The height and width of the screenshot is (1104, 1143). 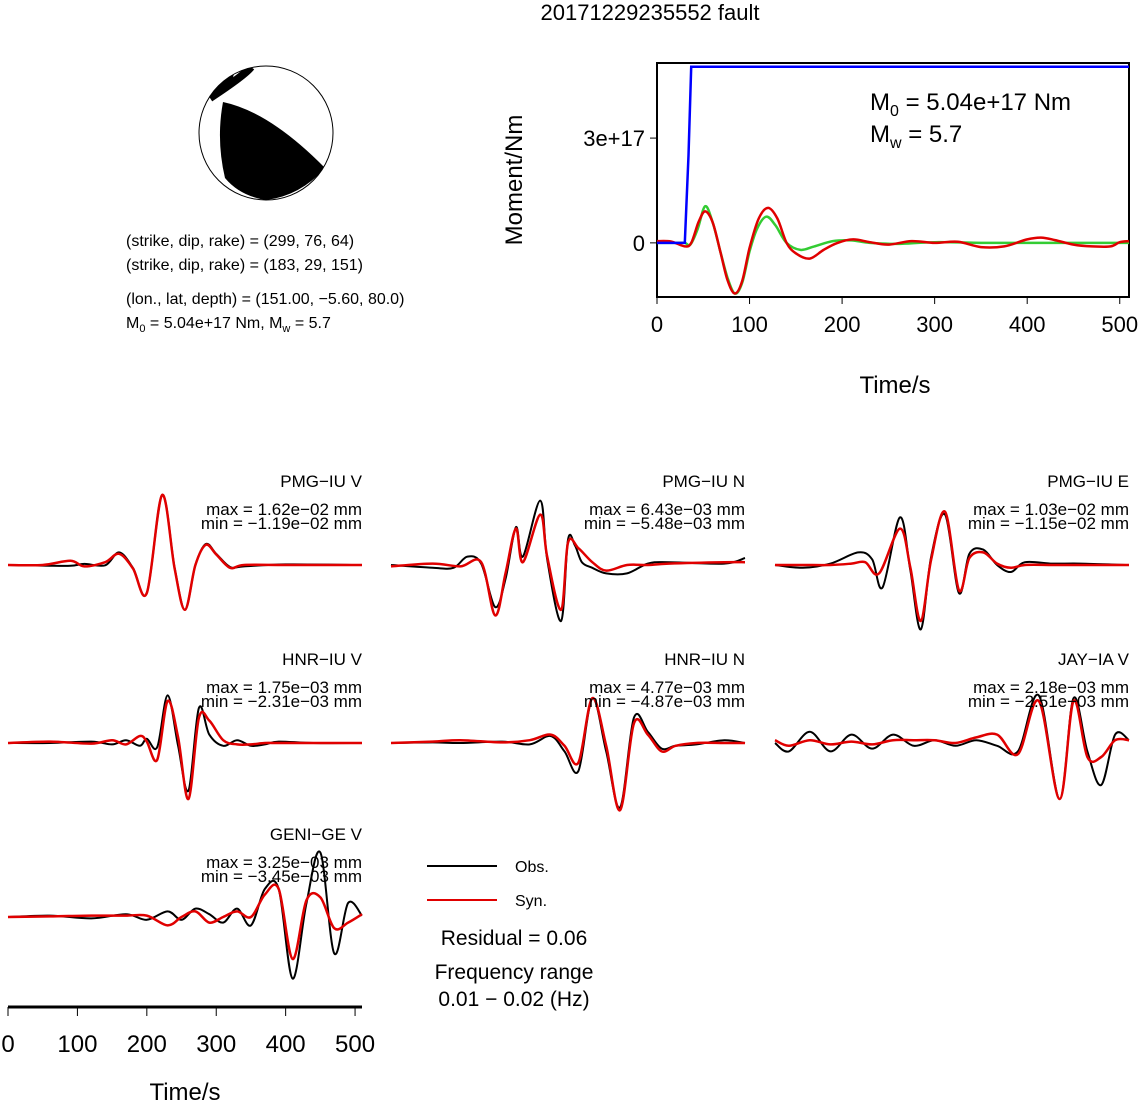 What do you see at coordinates (284, 687) in the screenshot?
I see `waveform-max-label: max = 1.75e−03 mm` at bounding box center [284, 687].